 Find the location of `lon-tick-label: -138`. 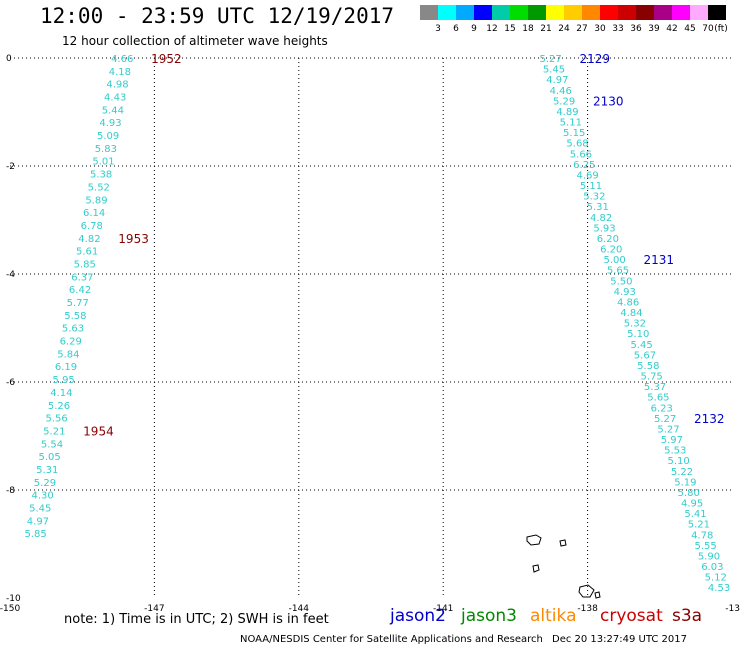

lon-tick-label: -138 is located at coordinates (587, 609).